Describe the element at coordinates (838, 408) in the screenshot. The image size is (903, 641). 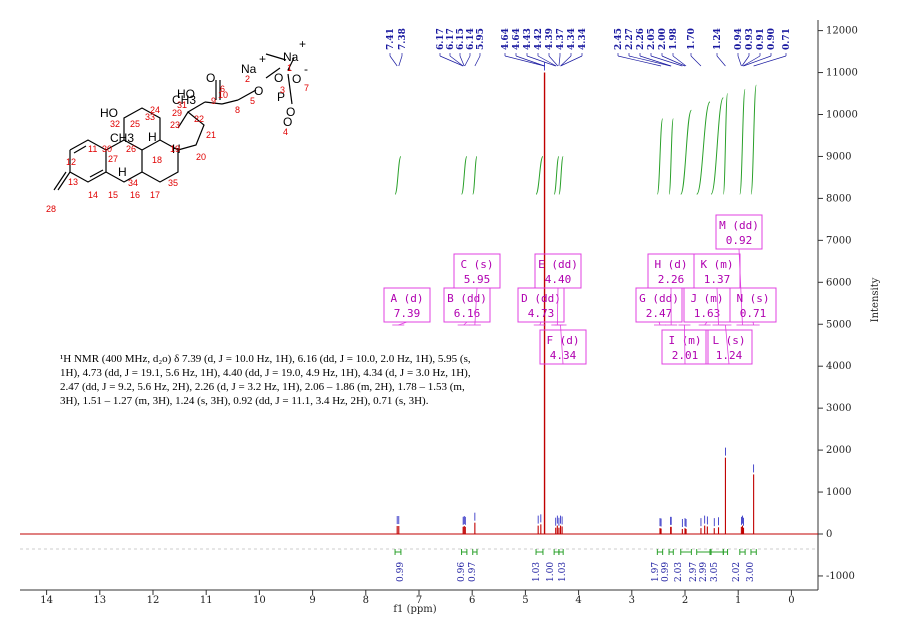
I see `y-tick-label: 3000` at that location.